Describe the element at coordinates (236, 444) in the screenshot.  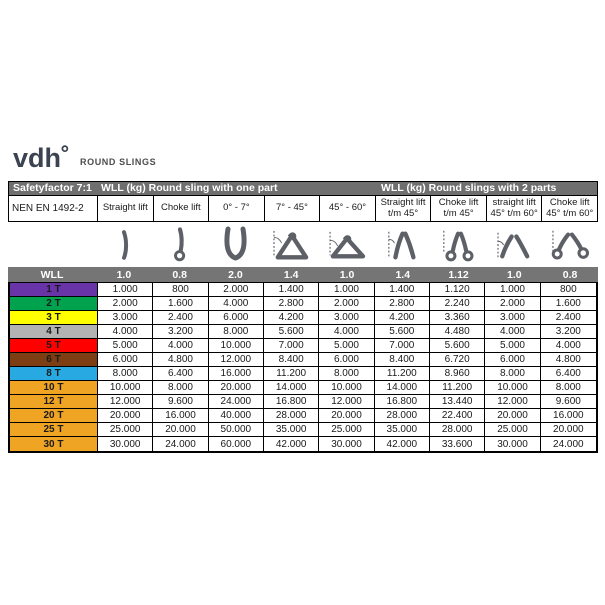
I see `value-cell: 60.000` at that location.